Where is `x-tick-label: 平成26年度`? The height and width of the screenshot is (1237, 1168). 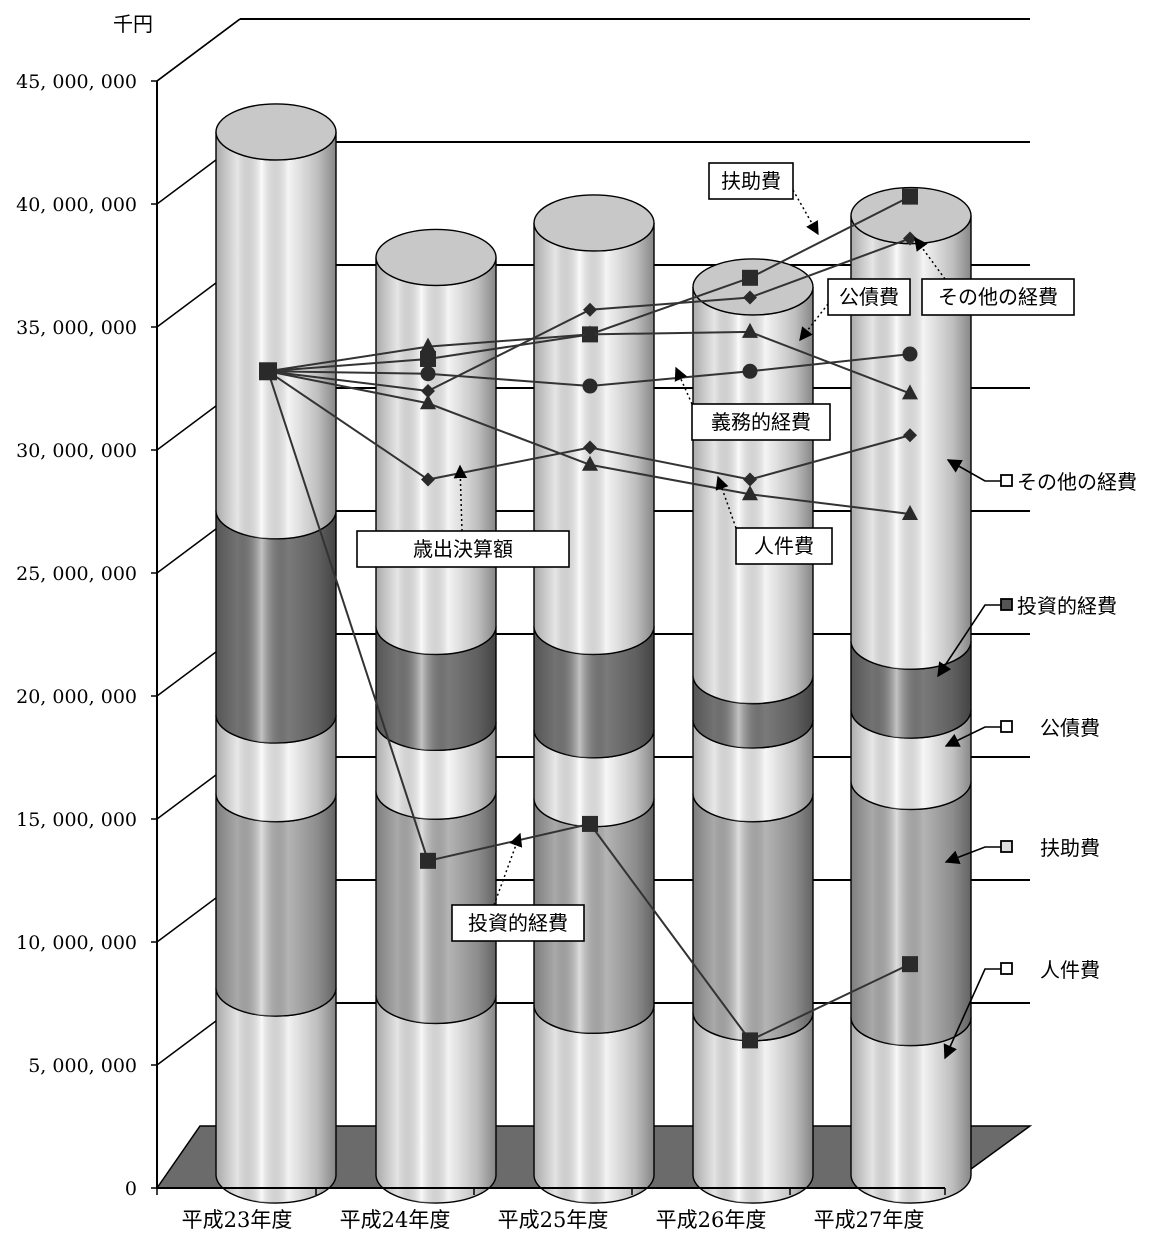 x-tick-label: 平成26年度 is located at coordinates (711, 1220).